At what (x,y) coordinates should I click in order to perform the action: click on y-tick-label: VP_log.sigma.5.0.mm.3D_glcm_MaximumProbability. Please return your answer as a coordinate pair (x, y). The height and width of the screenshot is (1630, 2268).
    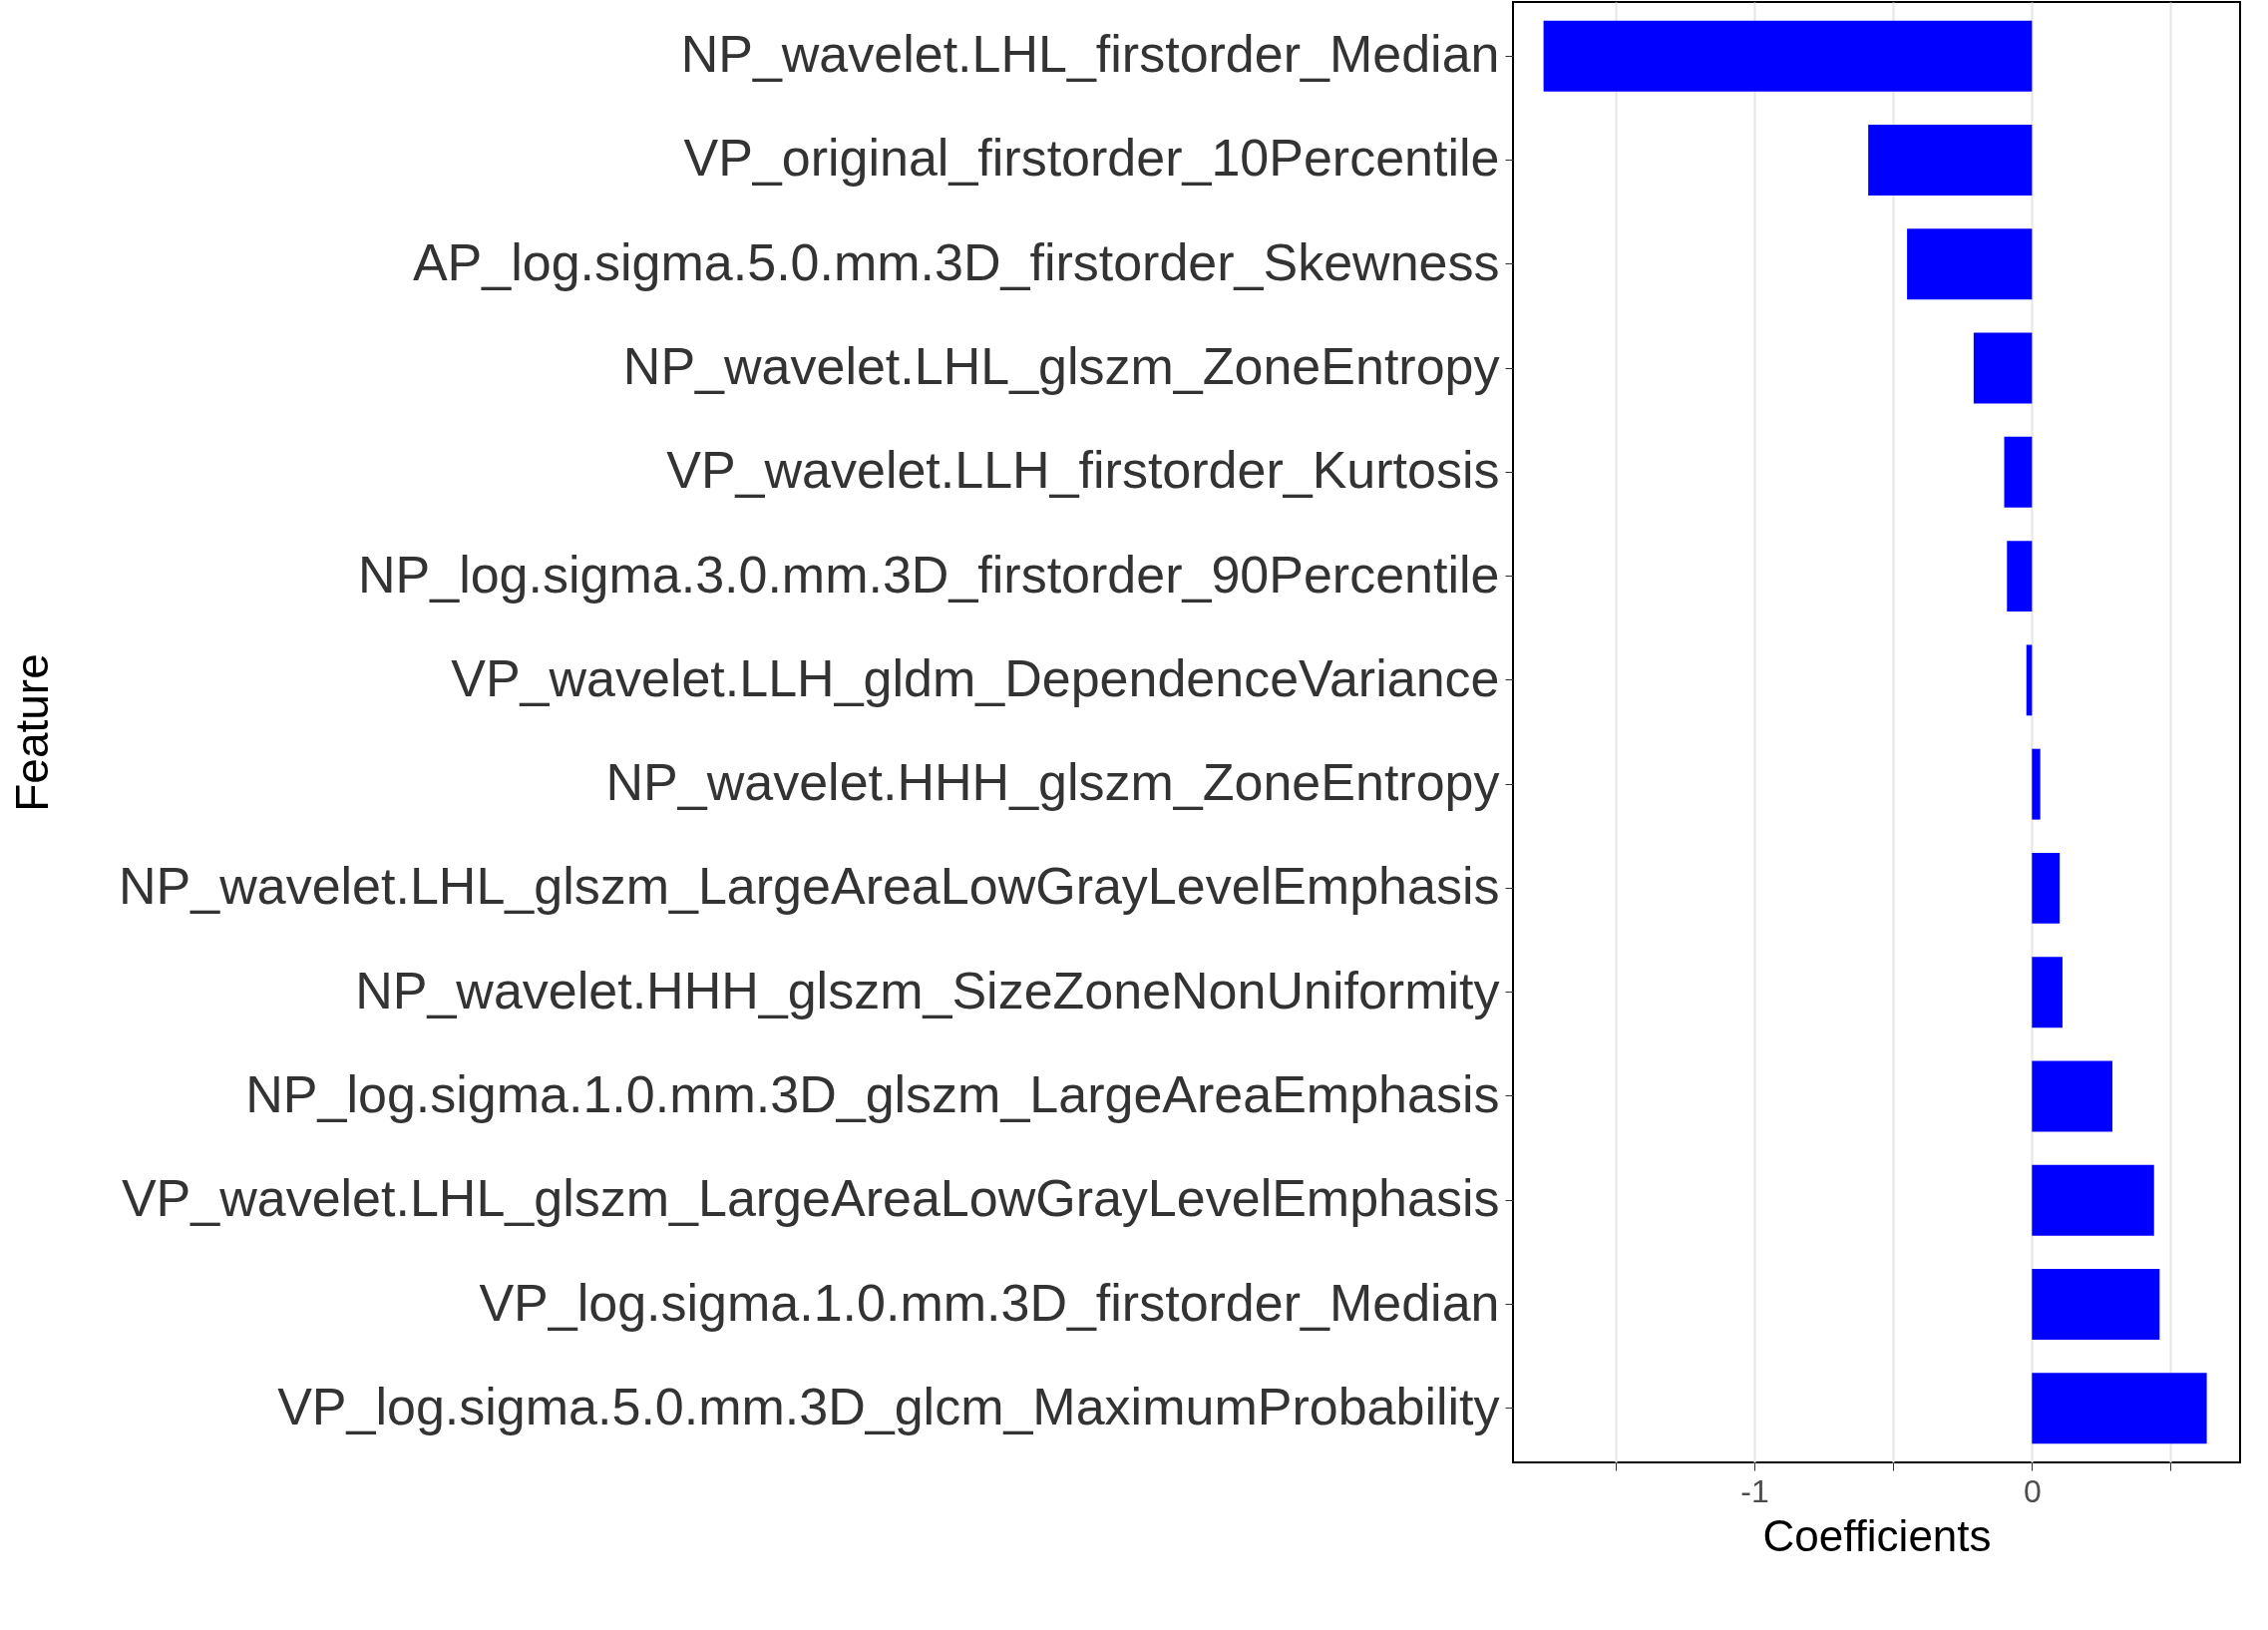
    Looking at the image, I should click on (888, 1406).